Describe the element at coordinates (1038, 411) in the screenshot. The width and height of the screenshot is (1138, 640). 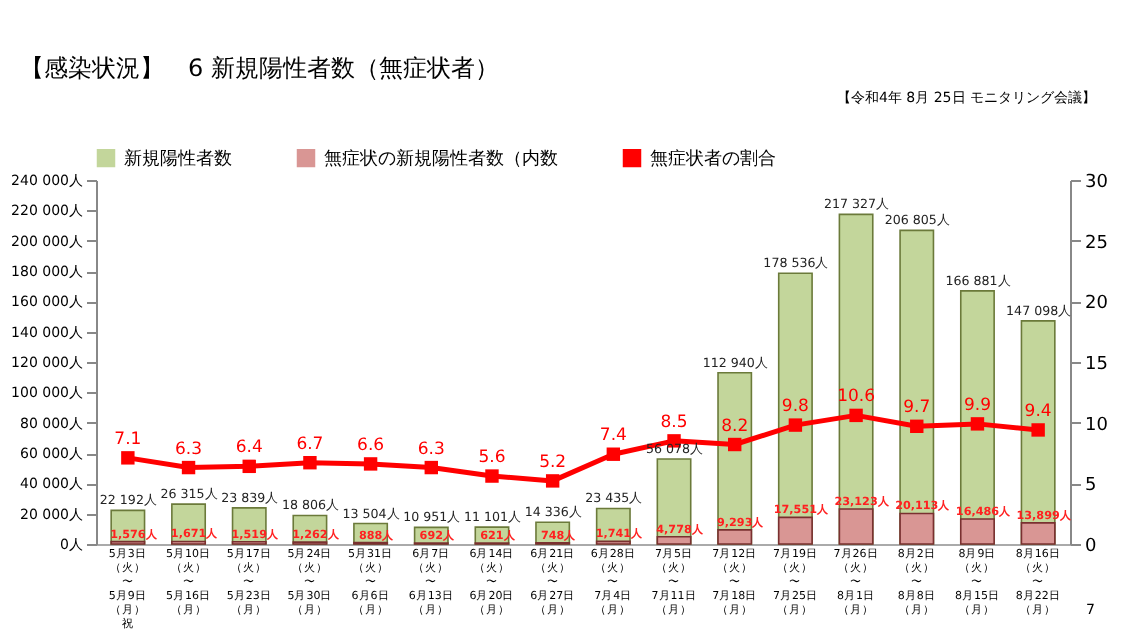
I see `data-label: 9.4` at that location.